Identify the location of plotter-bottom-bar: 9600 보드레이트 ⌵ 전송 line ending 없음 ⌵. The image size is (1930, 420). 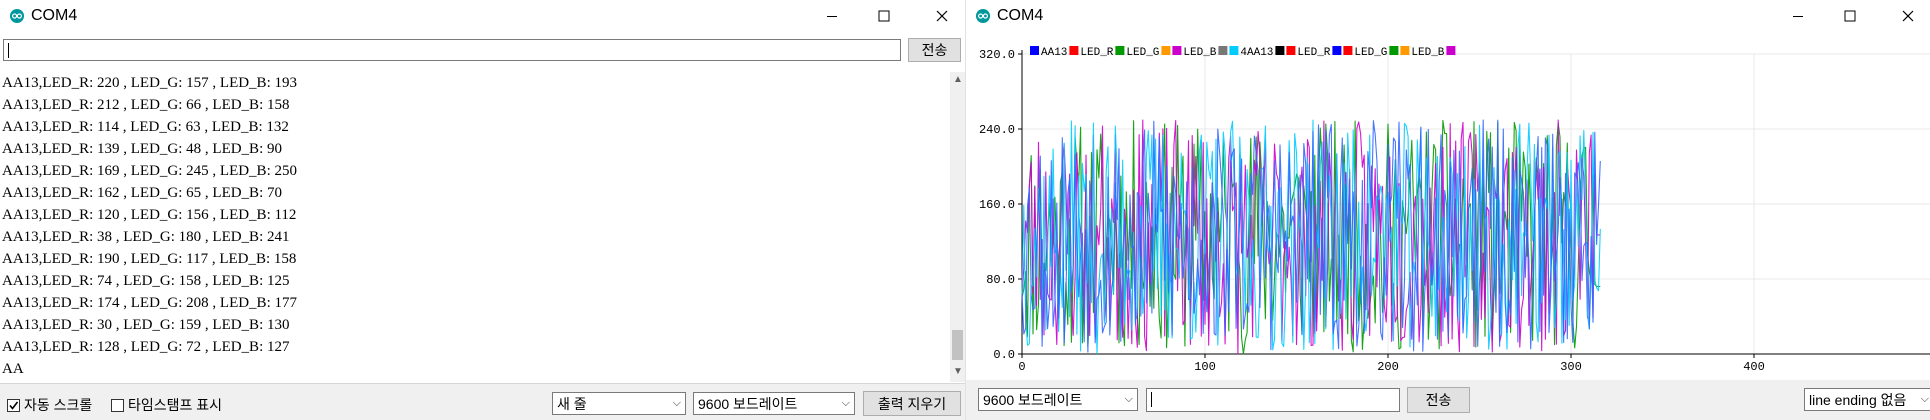
(1448, 400).